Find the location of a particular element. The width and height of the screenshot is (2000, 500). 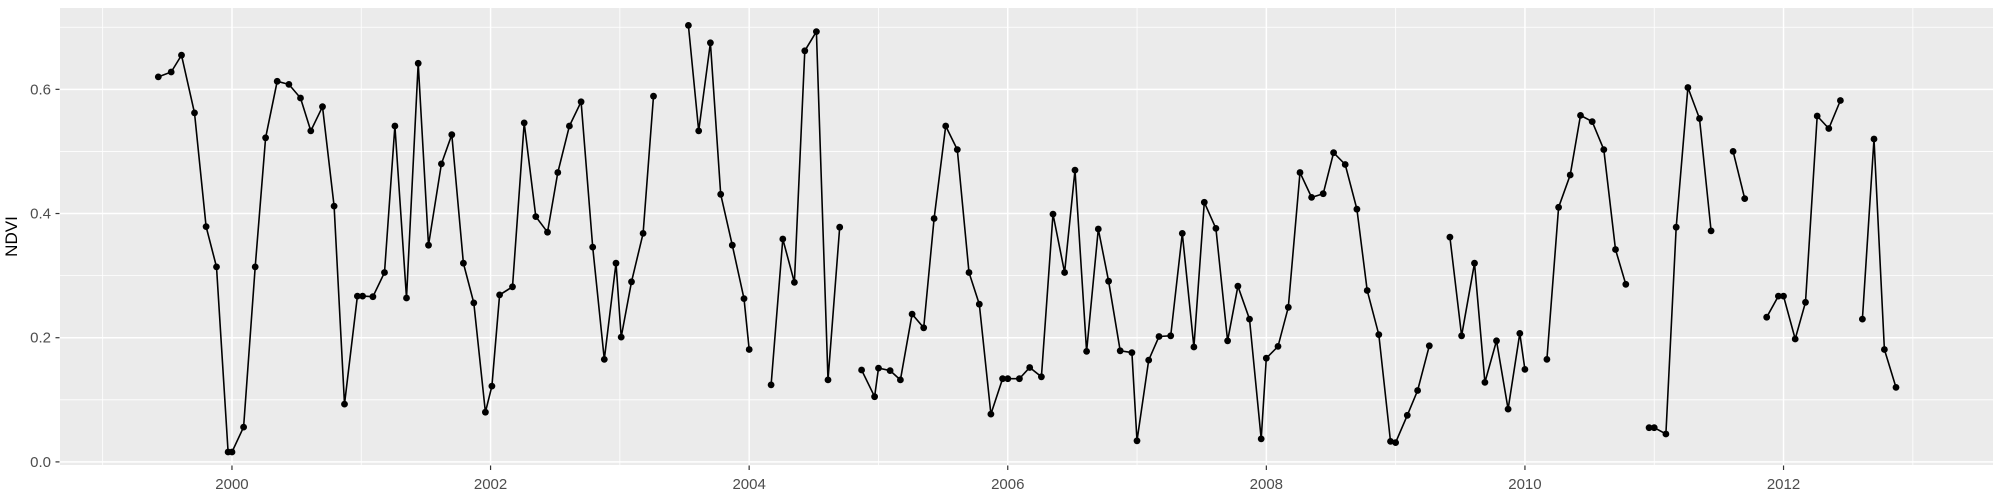

x-tick-label: 2004 is located at coordinates (748, 484).